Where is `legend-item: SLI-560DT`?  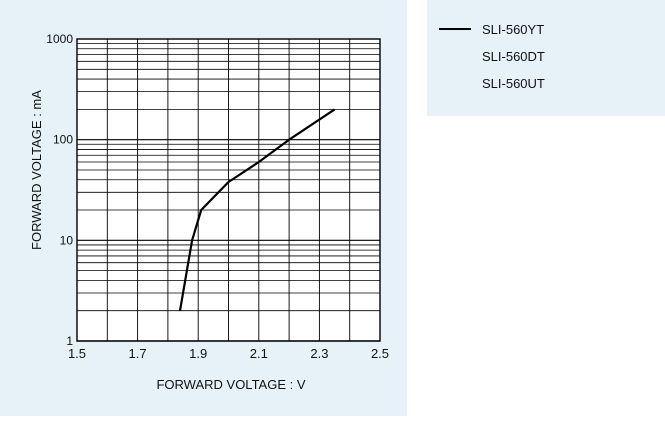
legend-item: SLI-560DT is located at coordinates (546, 56).